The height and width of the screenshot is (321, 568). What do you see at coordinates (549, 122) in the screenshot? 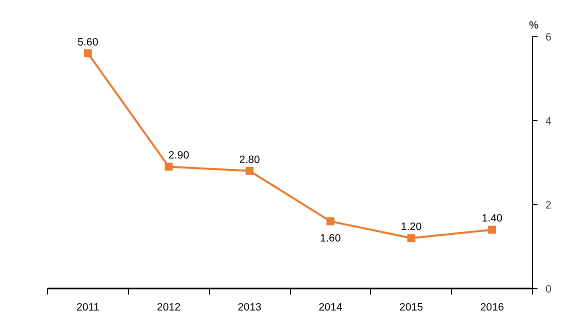
I see `y-tick-label: 4` at bounding box center [549, 122].